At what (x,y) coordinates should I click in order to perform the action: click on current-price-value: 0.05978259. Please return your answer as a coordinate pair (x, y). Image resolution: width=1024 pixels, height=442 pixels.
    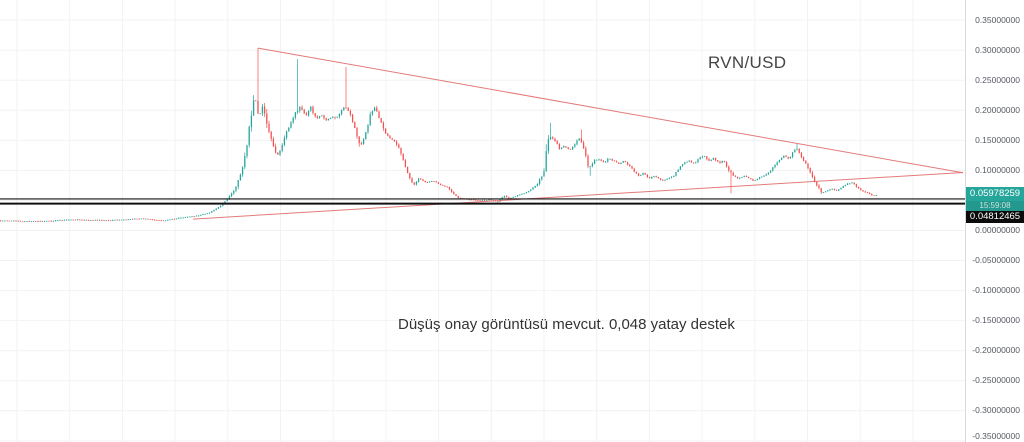
    Looking at the image, I should click on (995, 194).